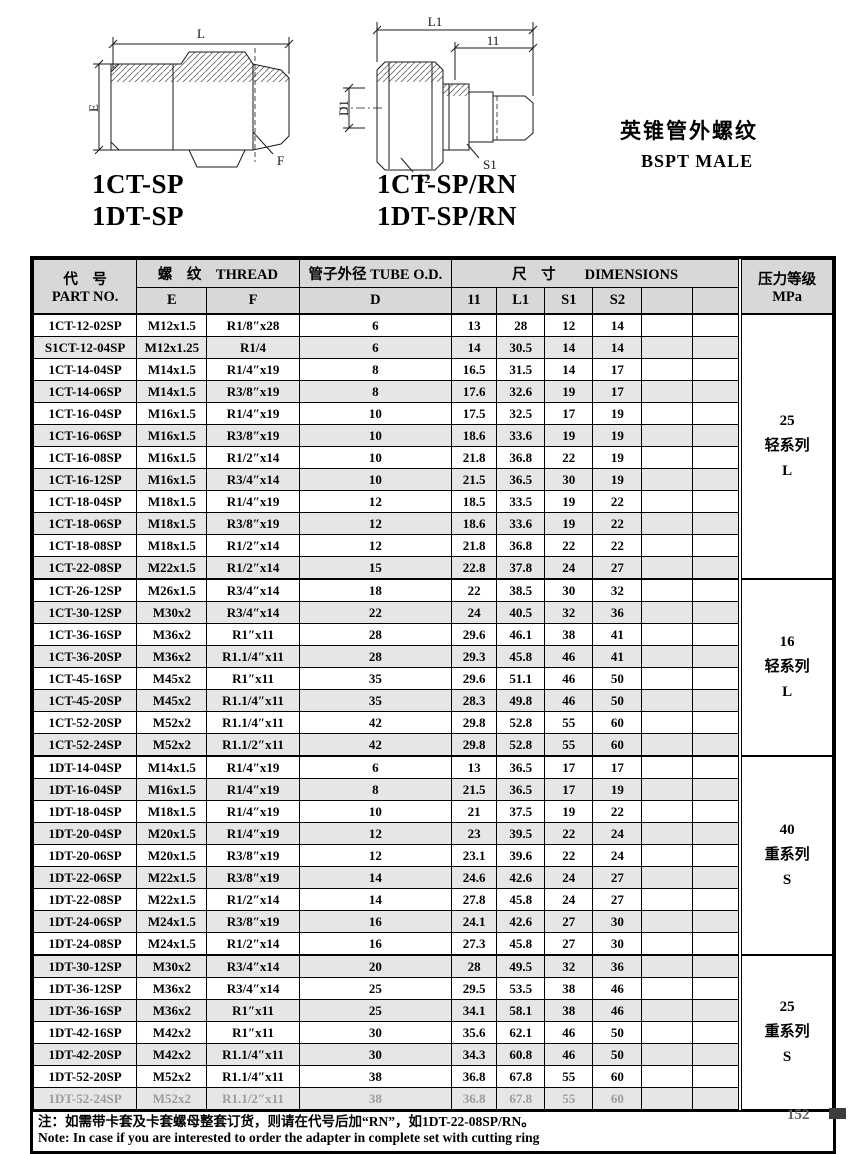 The image size is (863, 1154). I want to click on pressure-group-line: 重系列, so click(787, 855).